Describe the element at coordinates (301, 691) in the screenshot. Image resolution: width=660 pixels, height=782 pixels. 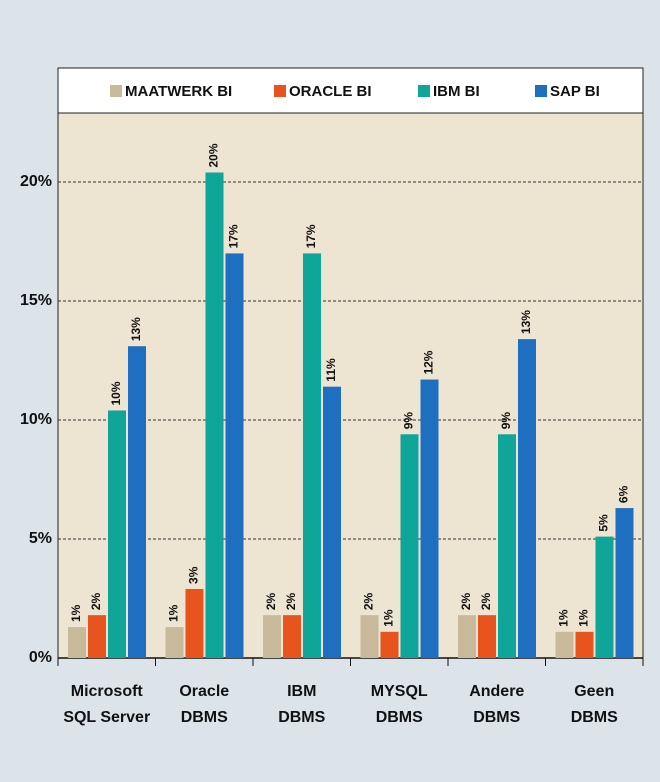
I see `x-tick-label: IBM` at that location.